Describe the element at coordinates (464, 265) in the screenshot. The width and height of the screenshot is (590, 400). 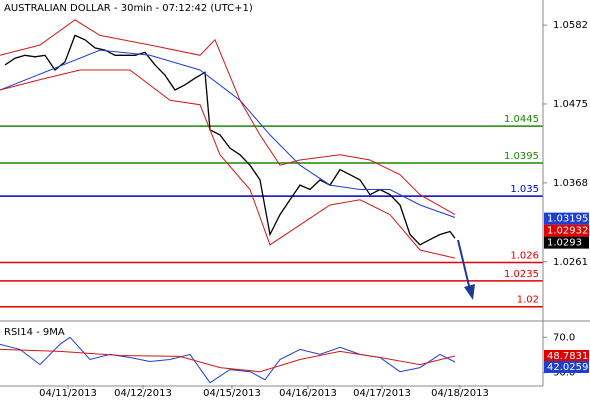
I see `forecast-arrow` at that location.